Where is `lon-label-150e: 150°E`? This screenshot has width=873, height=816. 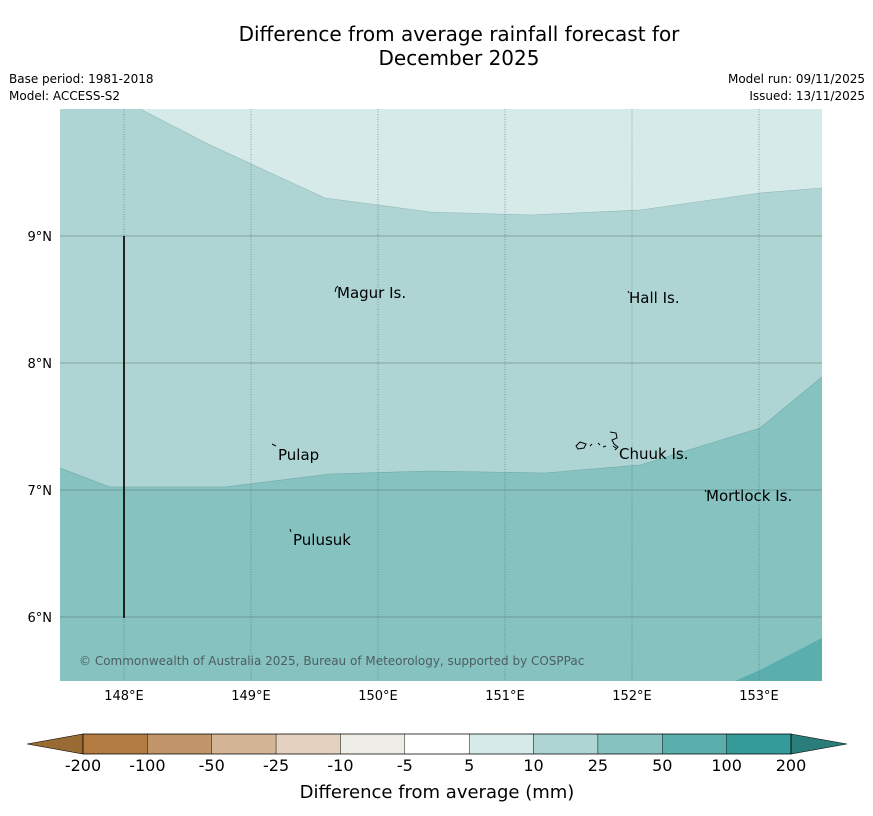 lon-label-150e: 150°E is located at coordinates (378, 696).